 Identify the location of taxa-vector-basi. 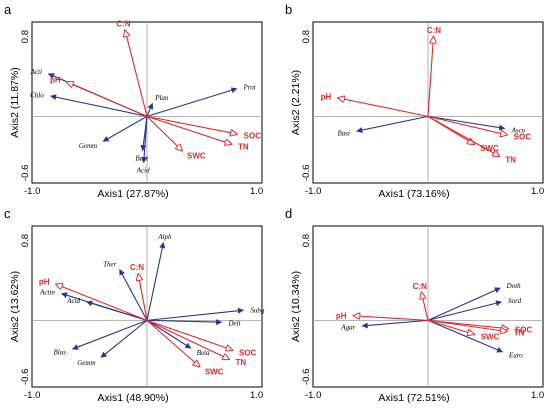
(392, 124).